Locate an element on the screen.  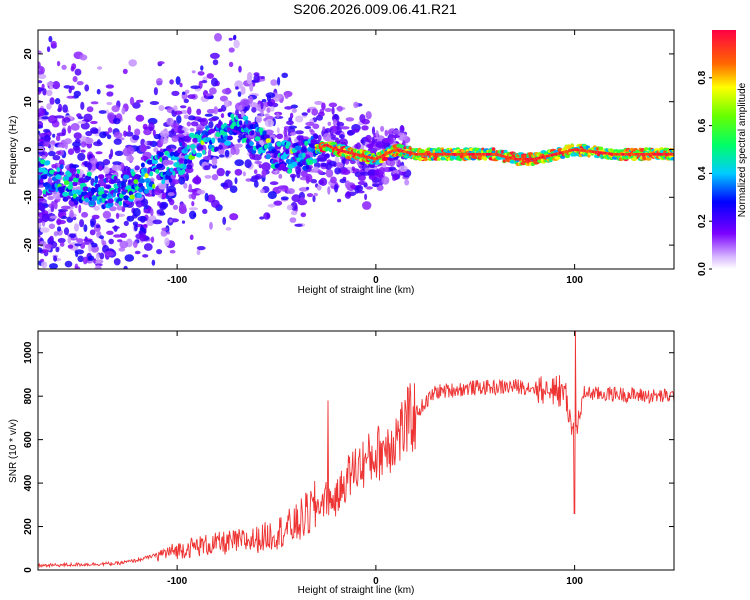
colorbar-tick-label: 0.4 is located at coordinates (702, 173).